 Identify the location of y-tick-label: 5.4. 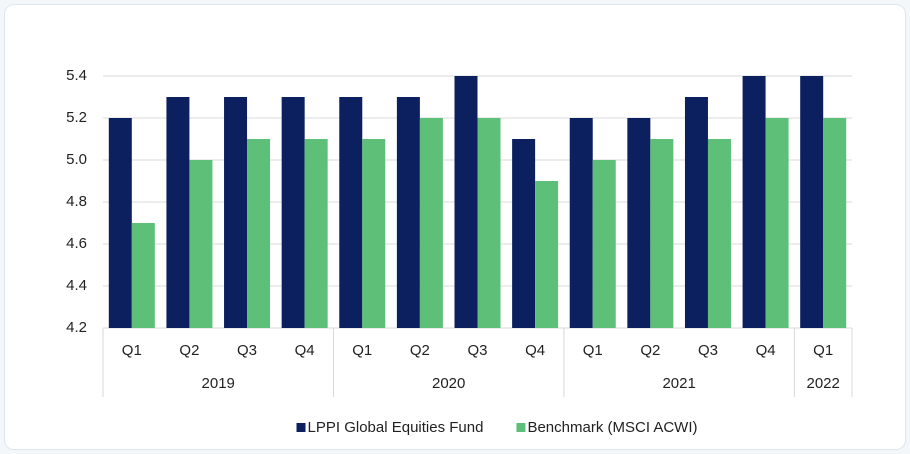
(76, 75).